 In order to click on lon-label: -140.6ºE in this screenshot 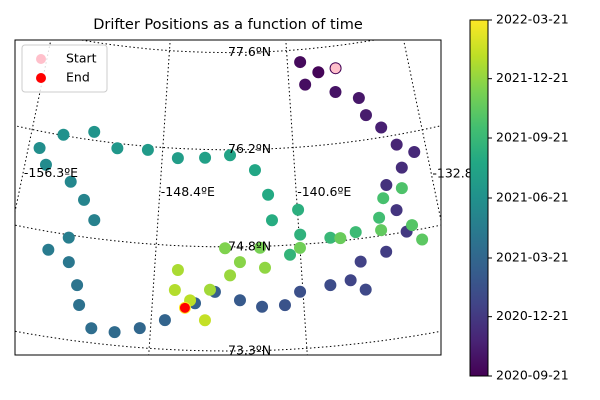, I will do `click(324, 191)`.